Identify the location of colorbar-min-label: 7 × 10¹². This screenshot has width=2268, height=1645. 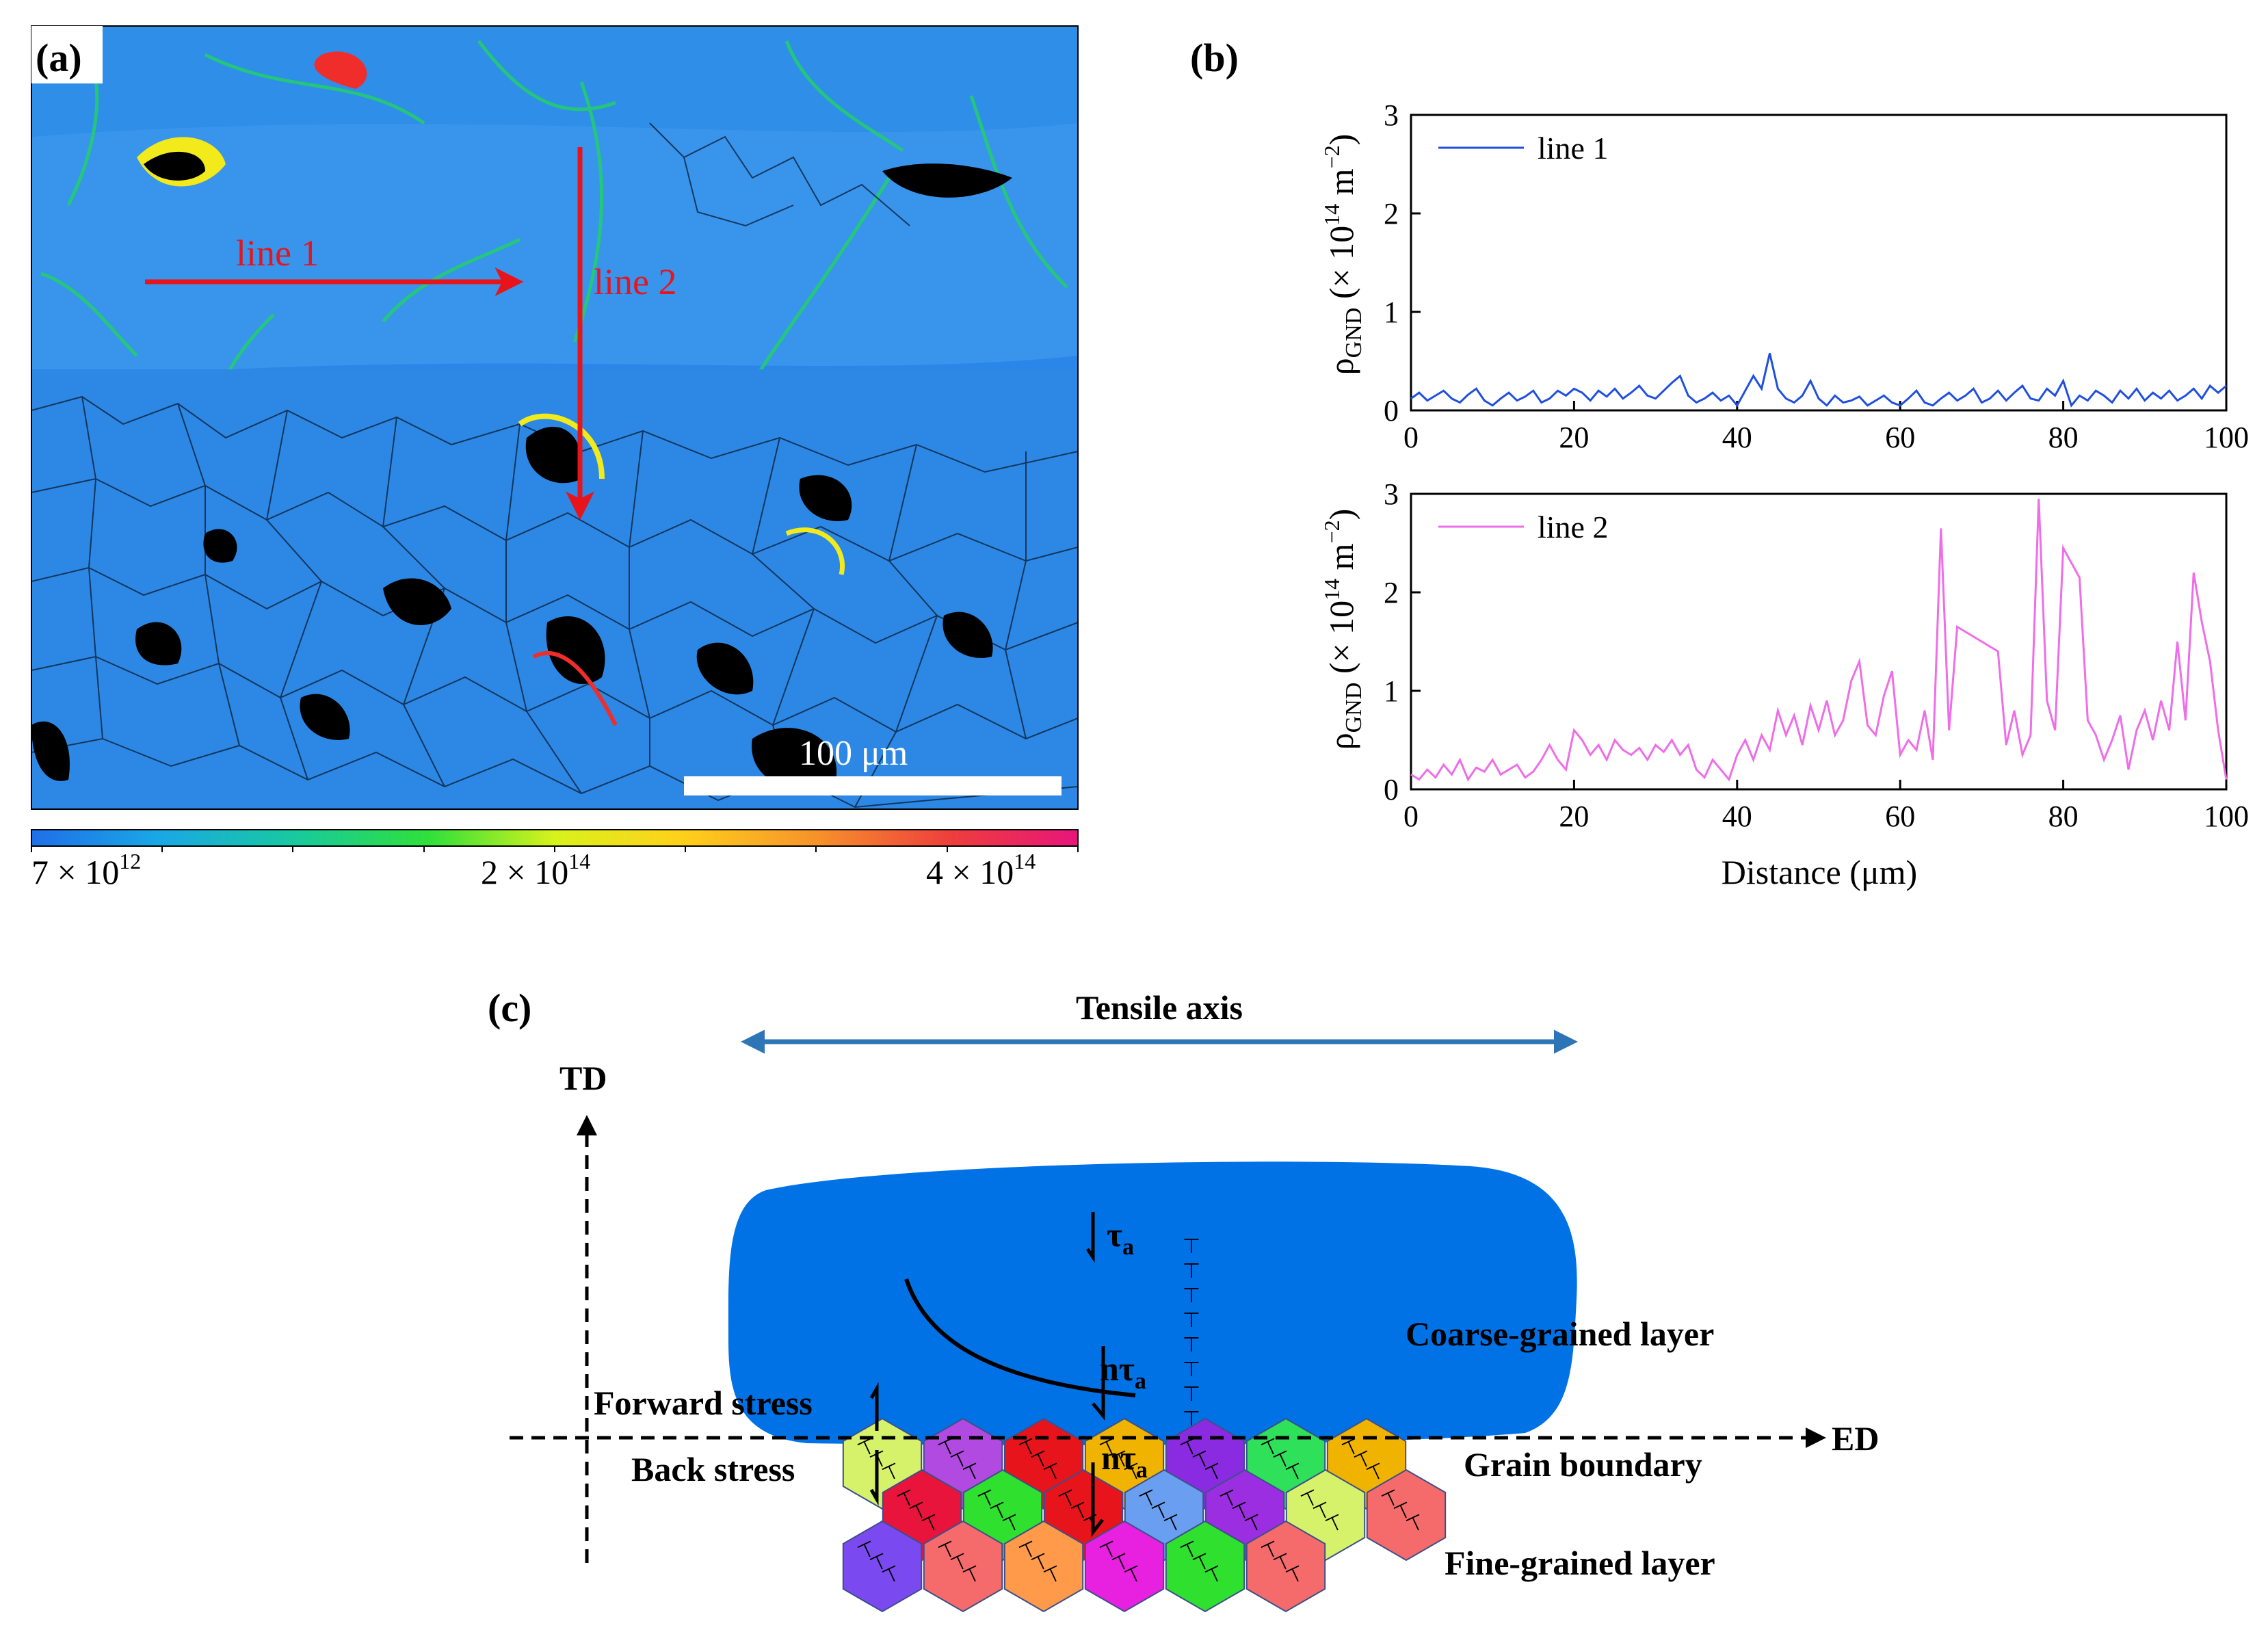
(86, 870).